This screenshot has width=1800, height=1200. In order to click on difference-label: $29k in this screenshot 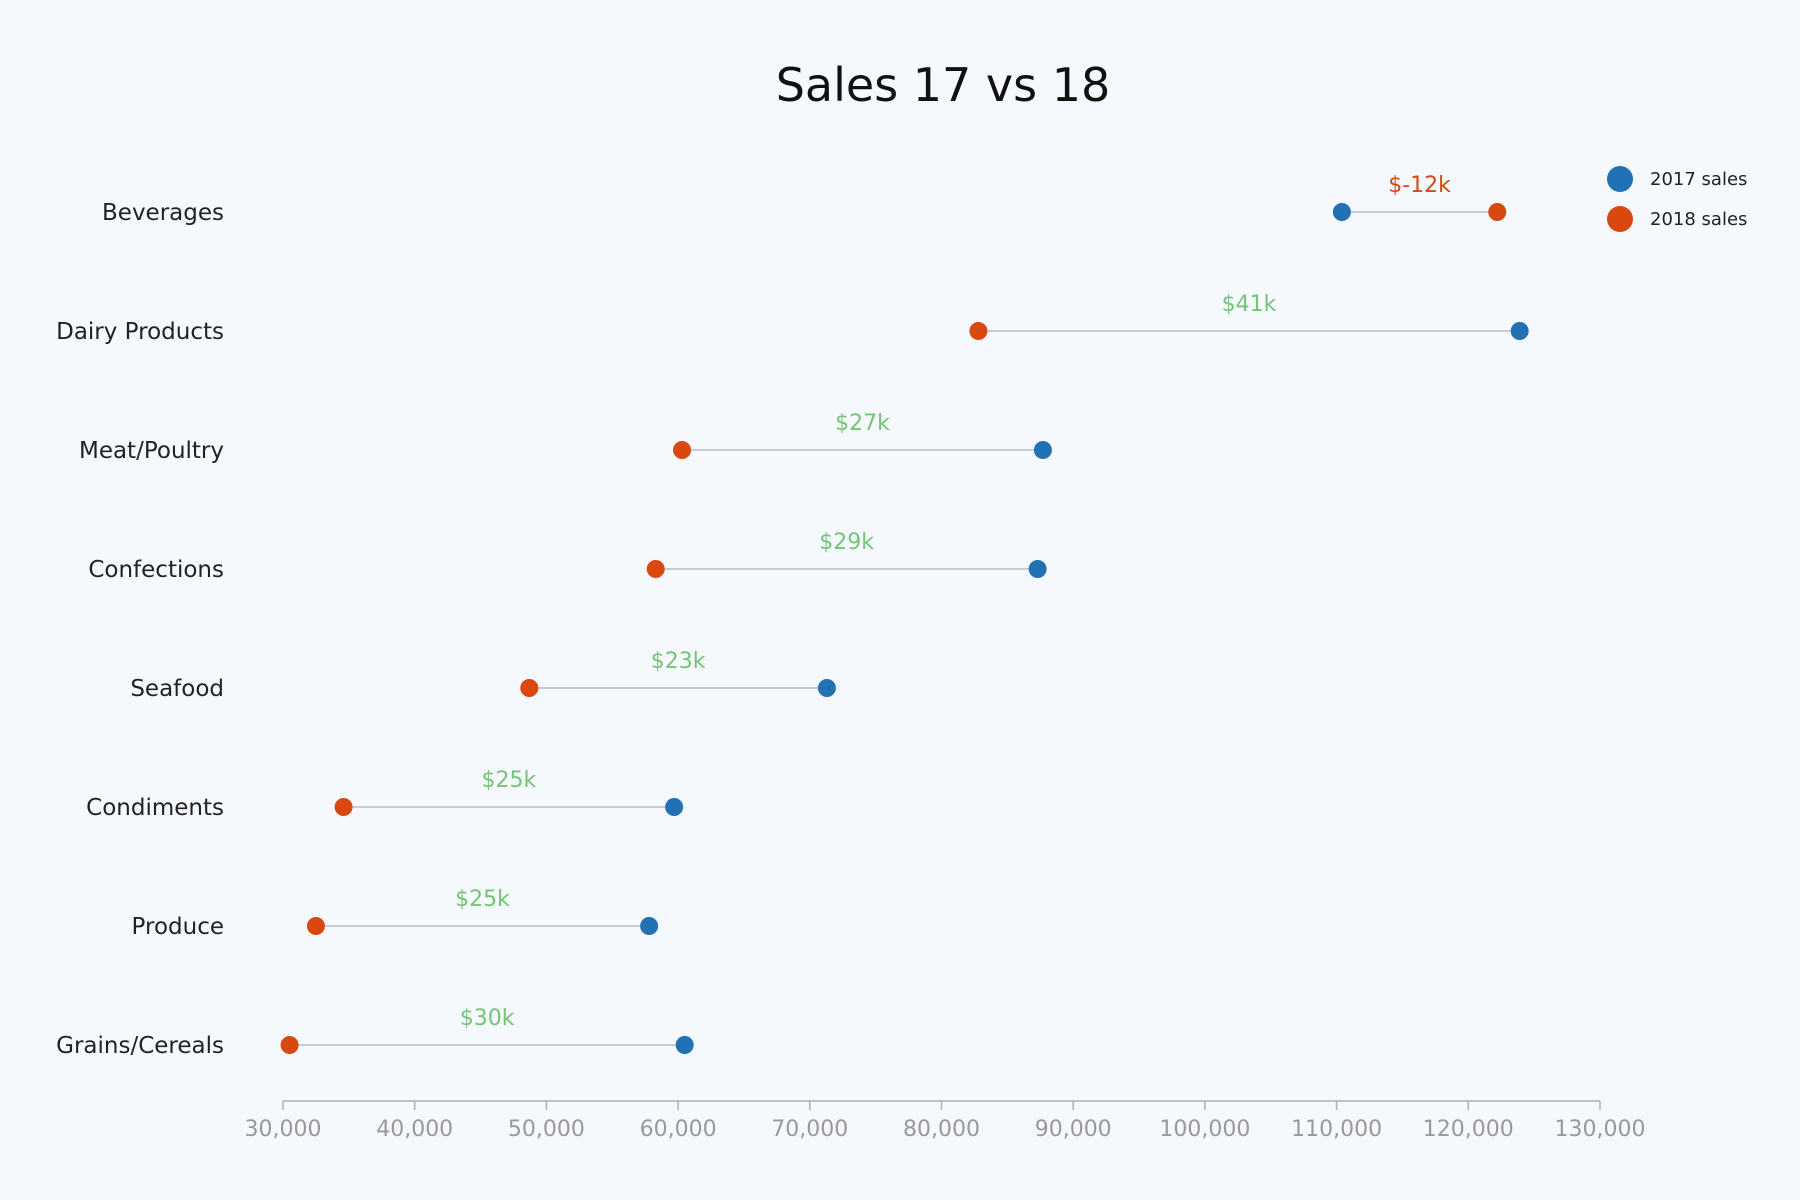, I will do `click(846, 542)`.